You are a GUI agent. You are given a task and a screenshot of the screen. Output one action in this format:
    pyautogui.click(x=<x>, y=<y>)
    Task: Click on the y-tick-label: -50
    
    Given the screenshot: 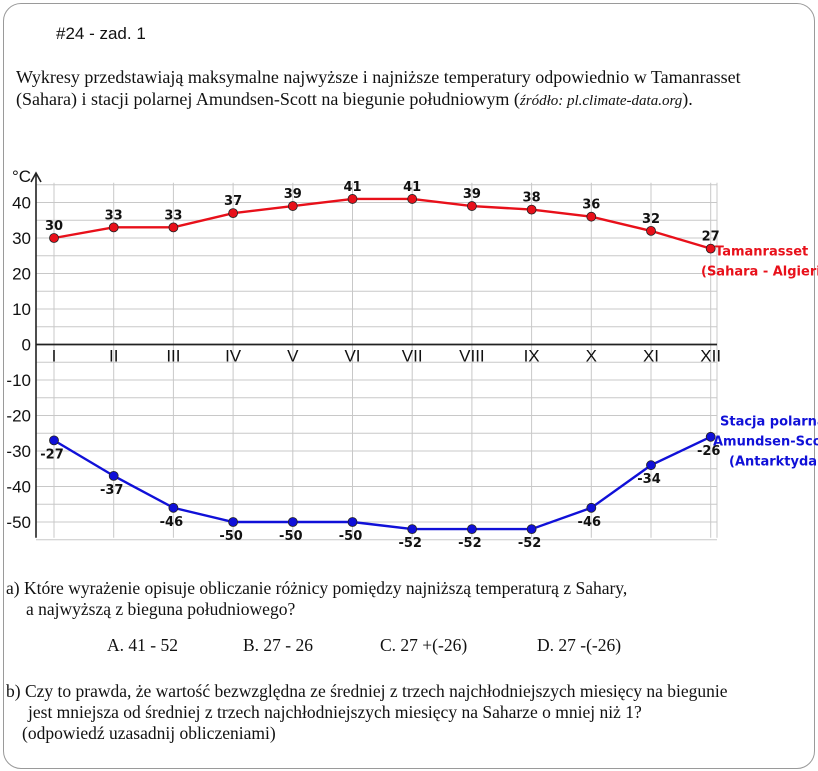 What is the action you would take?
    pyautogui.click(x=18, y=522)
    